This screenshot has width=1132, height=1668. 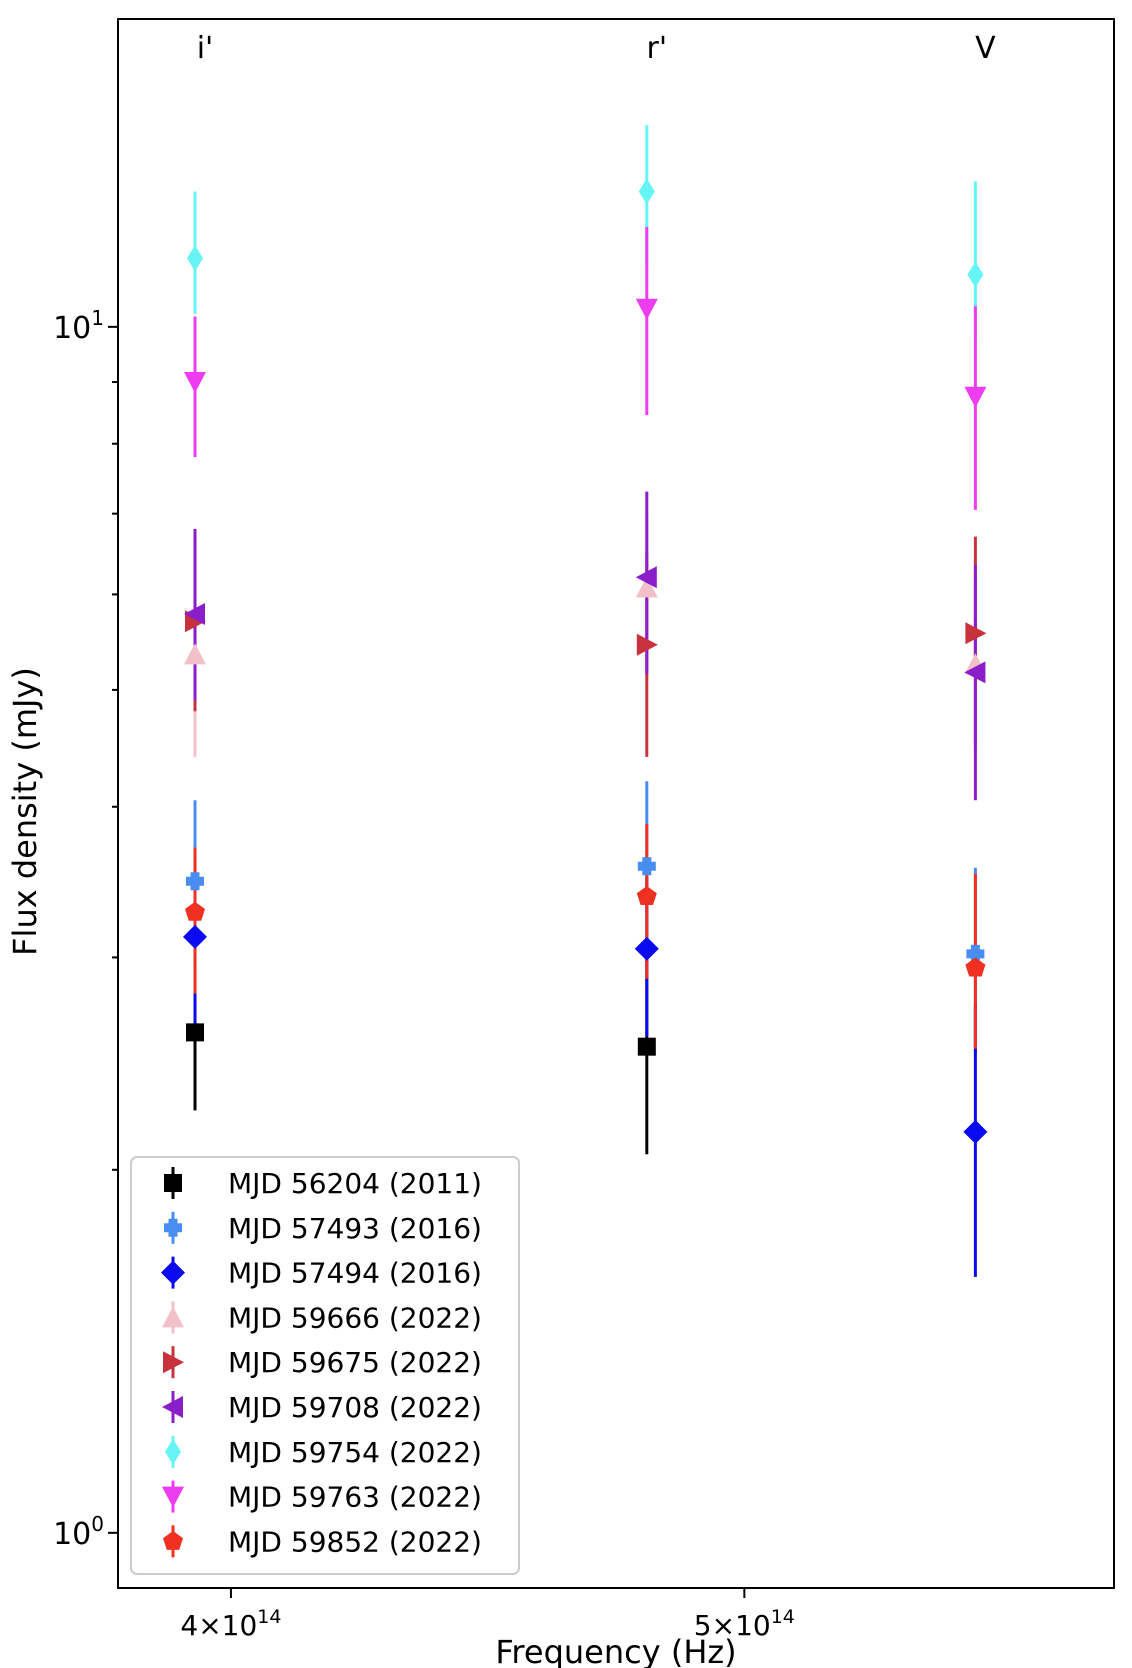 I want to click on legend-entry-1: MJD 56204 (2011), so click(x=323, y=1183).